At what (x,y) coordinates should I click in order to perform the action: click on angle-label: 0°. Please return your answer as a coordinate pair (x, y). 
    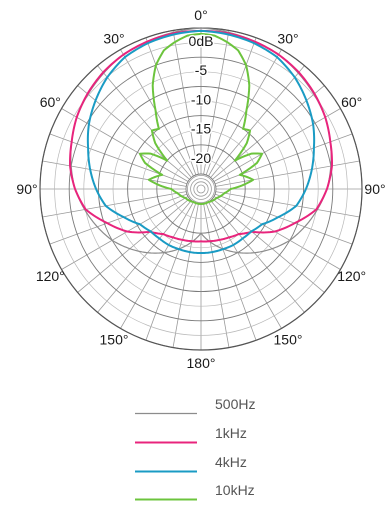
    Looking at the image, I should click on (200, 15).